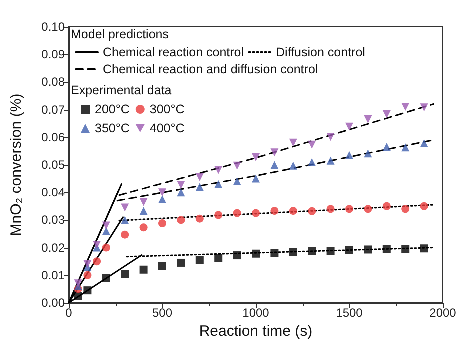 This screenshot has height=359, width=474. I want to click on x-tick-label: 2000, so click(443, 313).